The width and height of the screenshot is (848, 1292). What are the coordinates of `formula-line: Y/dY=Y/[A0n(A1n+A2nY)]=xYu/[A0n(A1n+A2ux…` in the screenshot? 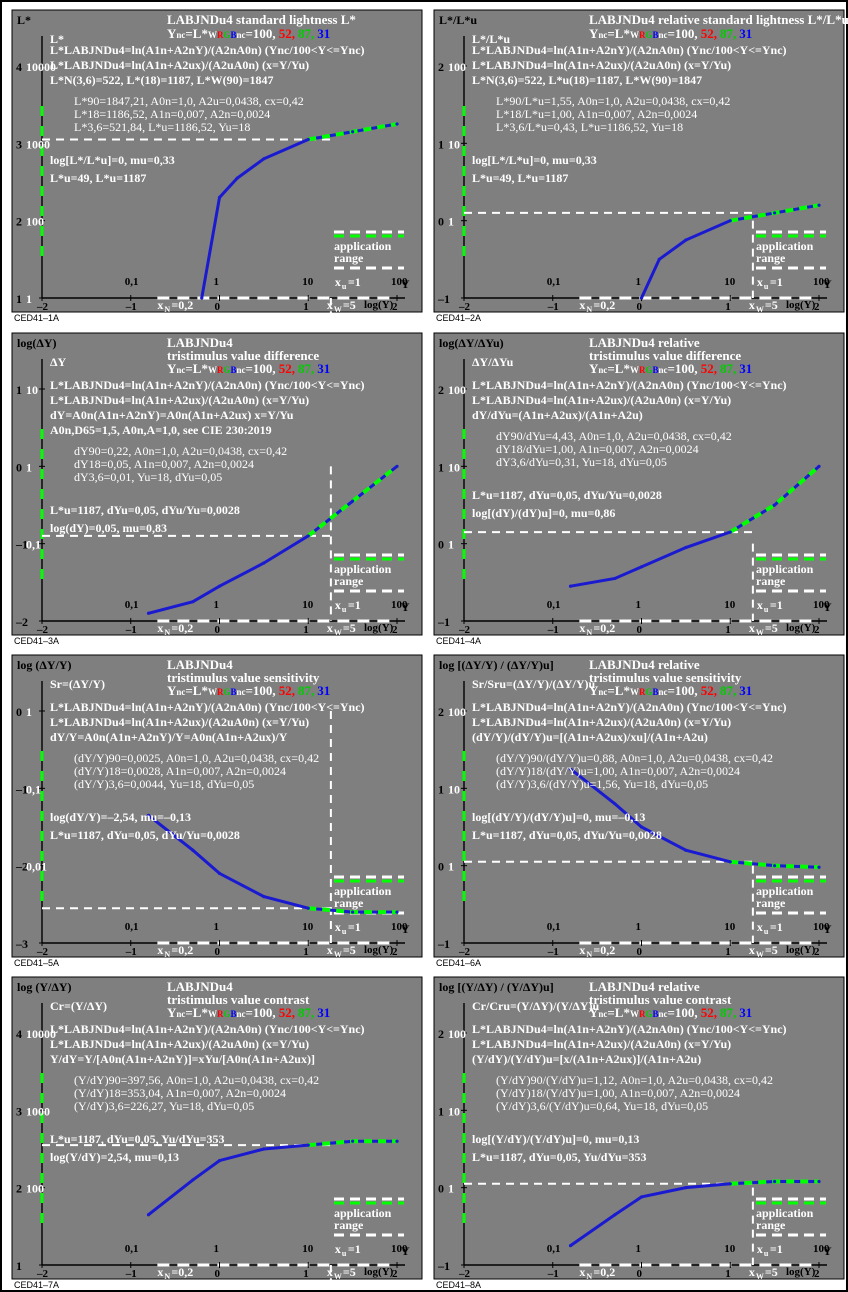 It's located at (182, 1059).